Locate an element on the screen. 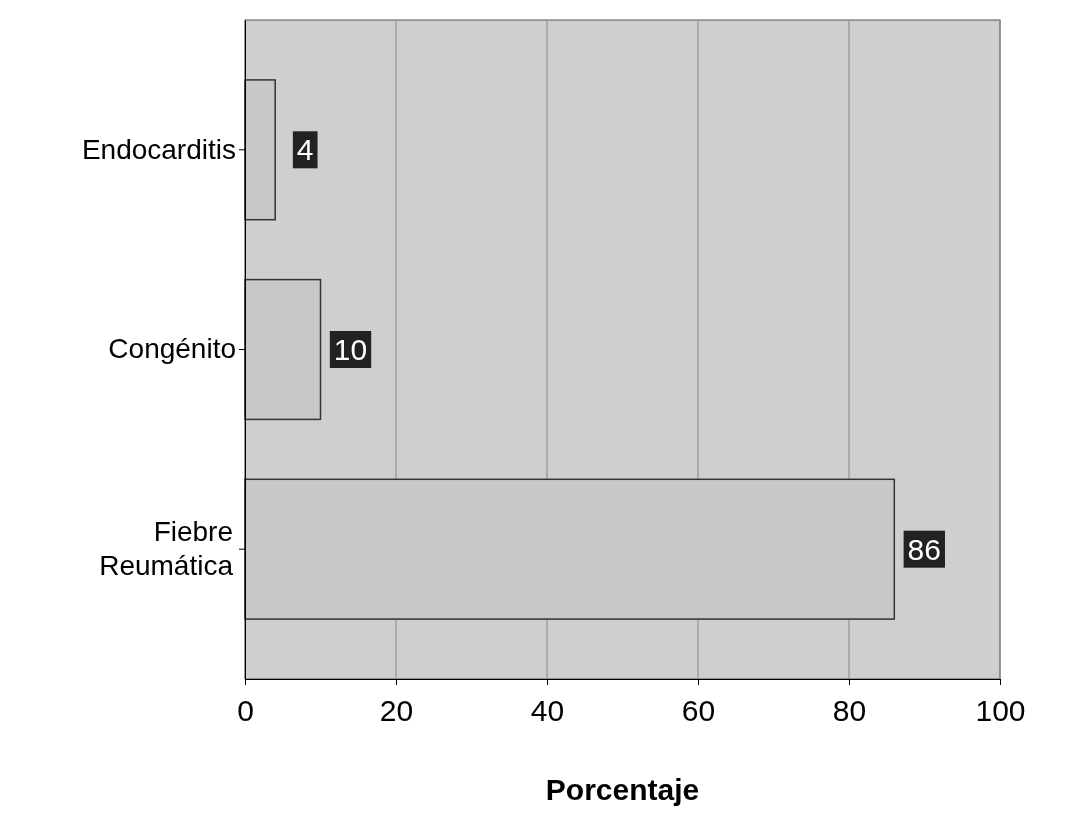 The width and height of the screenshot is (1070, 819). y-tick-label: Endocarditis is located at coordinates (158, 149).